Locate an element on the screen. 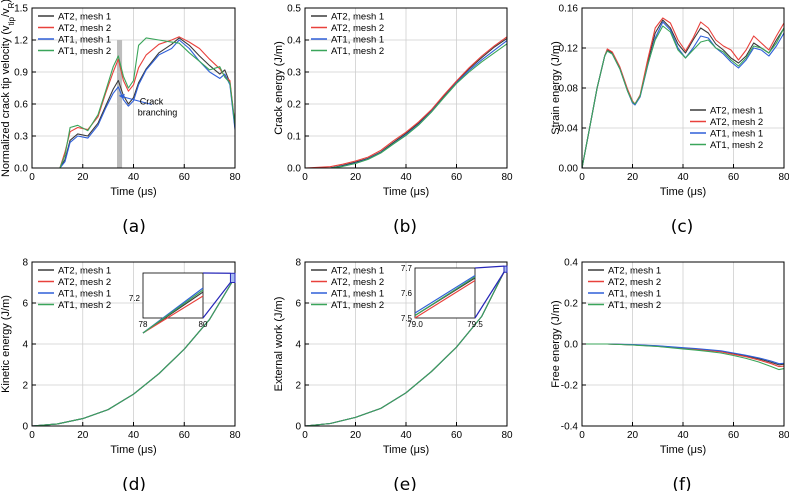  y-axis-label: Crack energy (J/m) is located at coordinates (279, 88).